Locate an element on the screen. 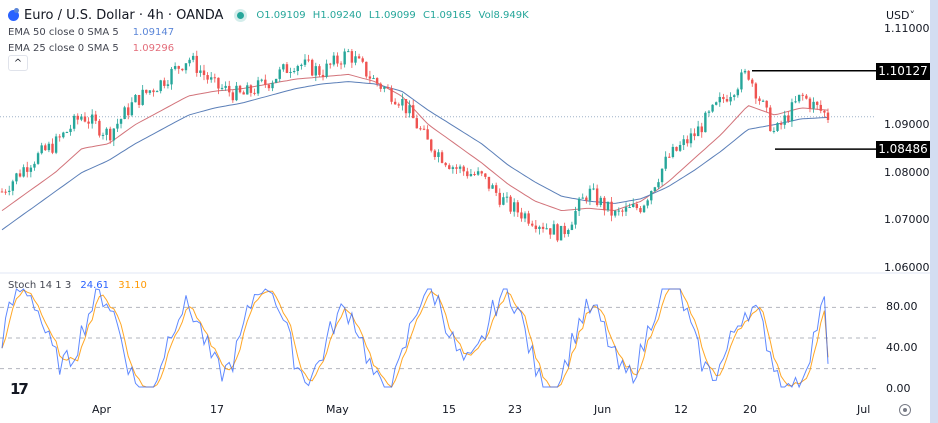  level-price-tag: 1.10127 is located at coordinates (903, 71).